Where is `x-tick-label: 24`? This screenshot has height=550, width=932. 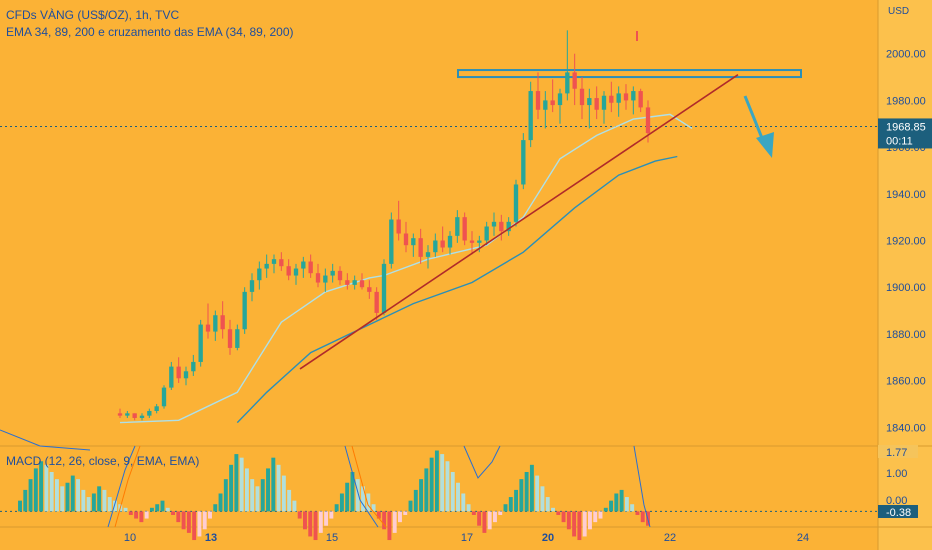 x-tick-label: 24 is located at coordinates (803, 538).